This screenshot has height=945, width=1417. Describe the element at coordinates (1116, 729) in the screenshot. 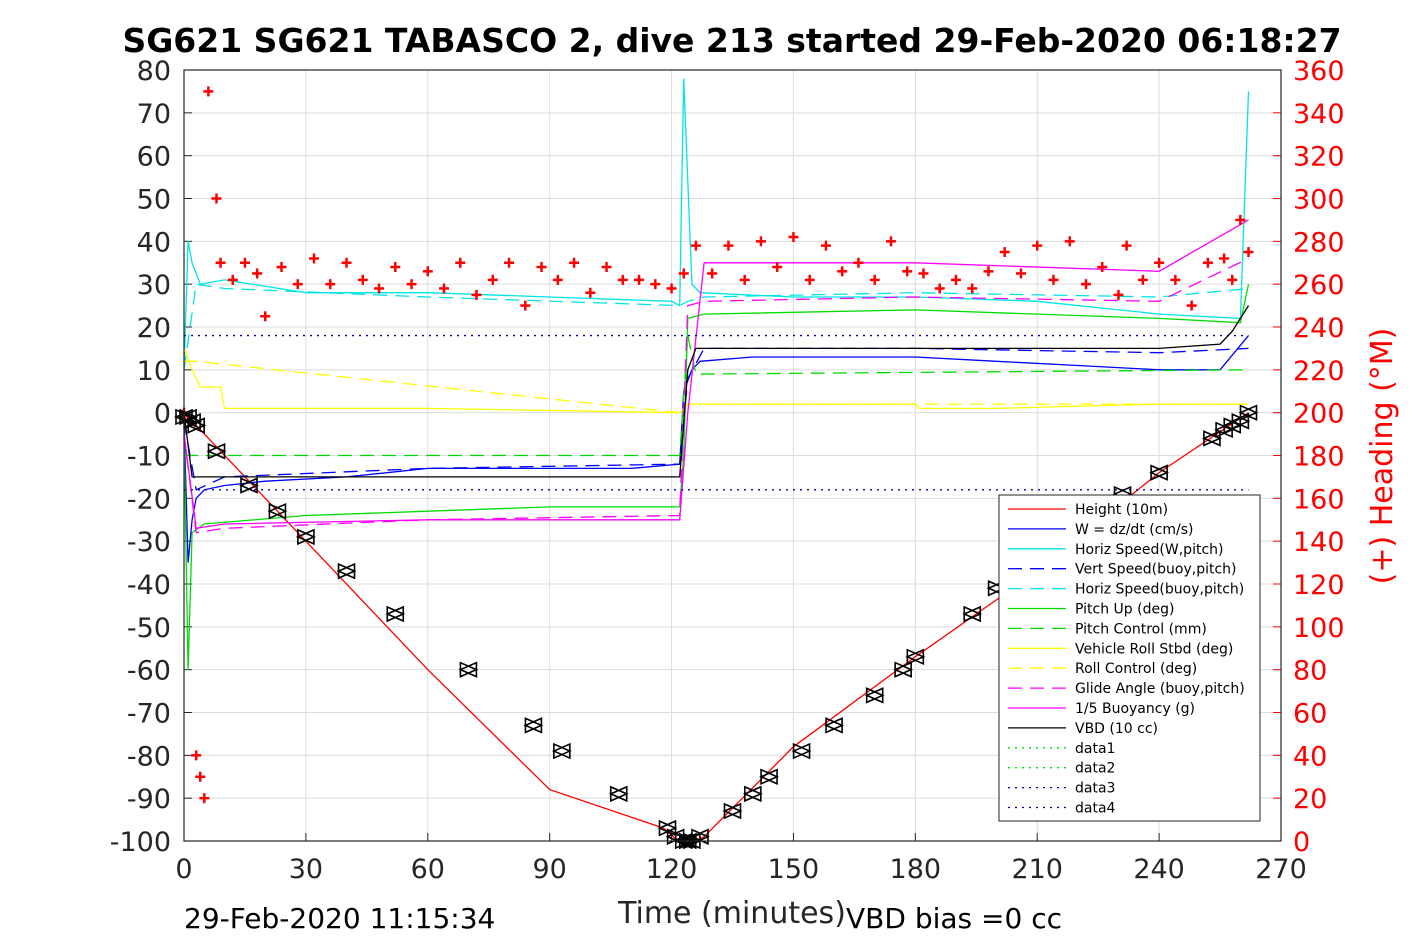

I see `legend-label: VBD (10 cc)` at that location.